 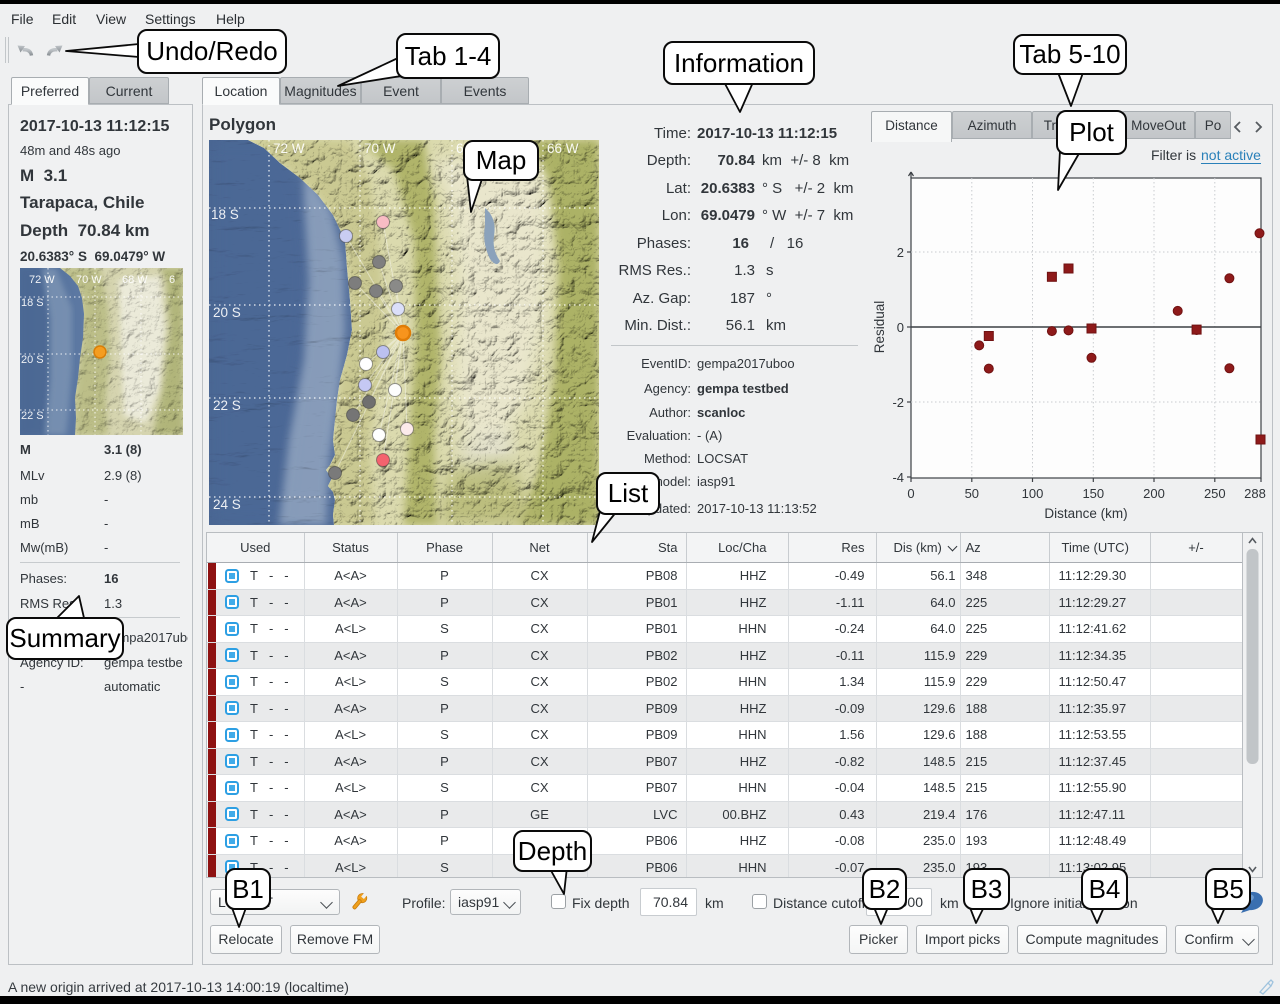 What do you see at coordinates (172, 280) in the screenshot?
I see `svg-text: 6` at bounding box center [172, 280].